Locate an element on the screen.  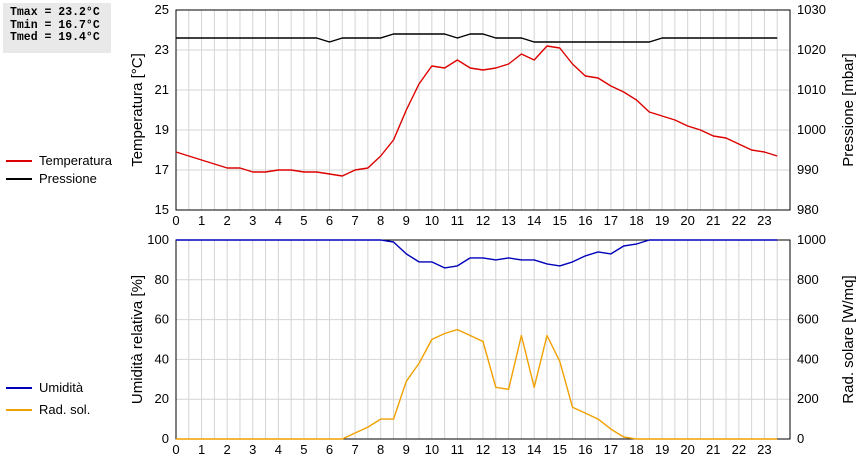
panel2-x-tick-label: 15 is located at coordinates (560, 449).